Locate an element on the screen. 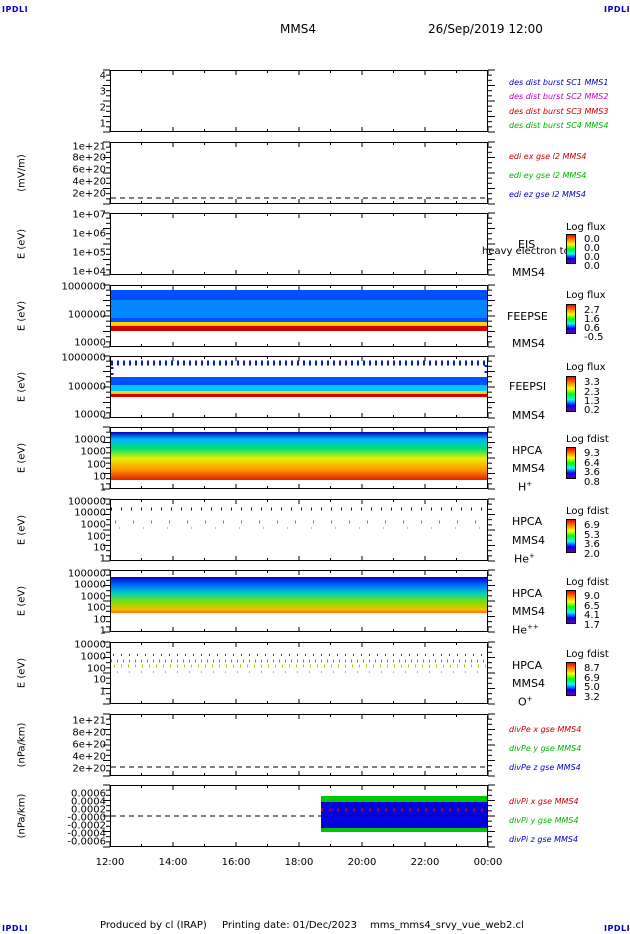  eis-ytick: 1e+07 is located at coordinates (89, 215).